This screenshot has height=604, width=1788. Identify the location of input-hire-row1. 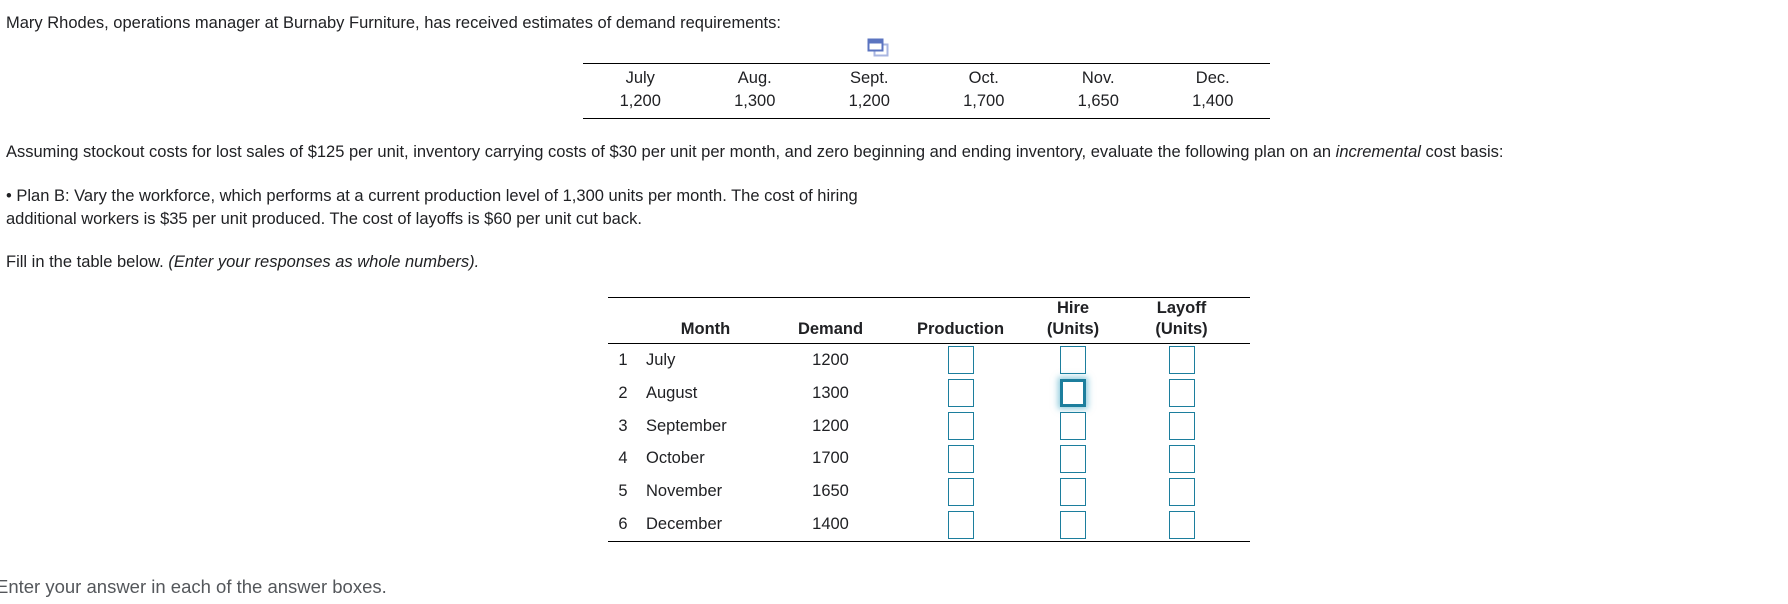
(1073, 360).